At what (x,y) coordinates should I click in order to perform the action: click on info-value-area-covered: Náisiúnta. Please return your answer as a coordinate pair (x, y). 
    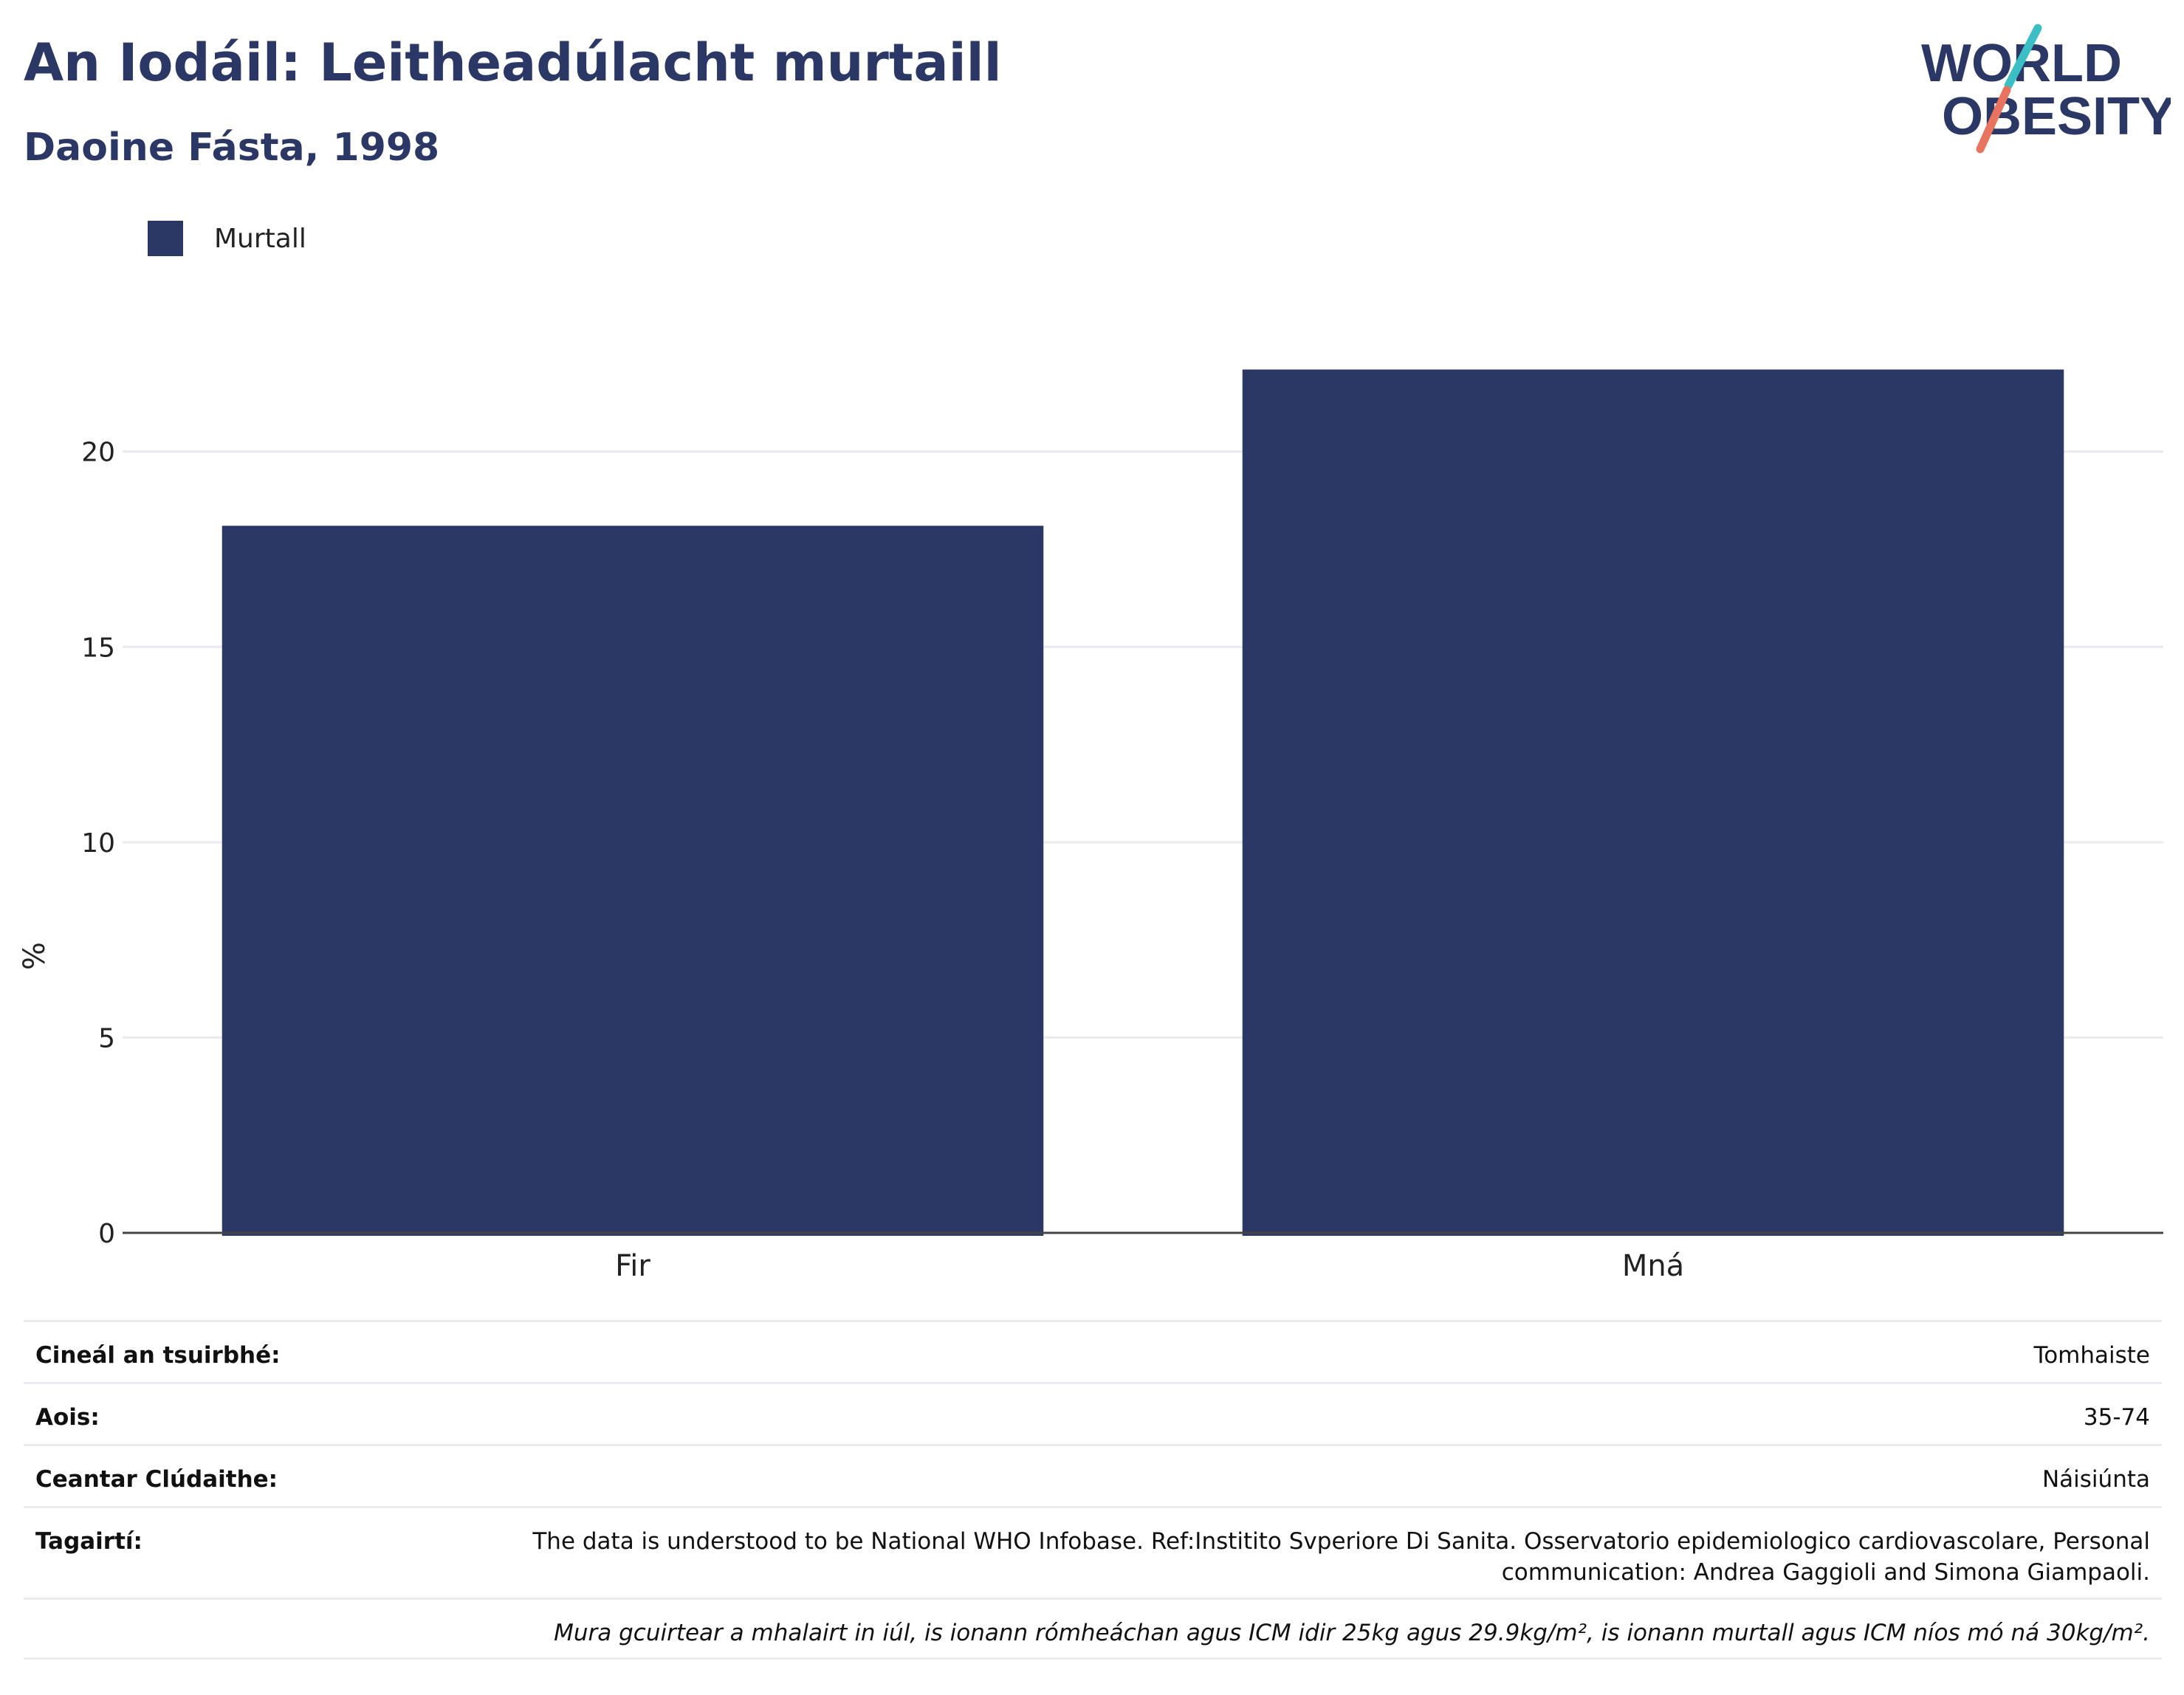
    Looking at the image, I should click on (2096, 1479).